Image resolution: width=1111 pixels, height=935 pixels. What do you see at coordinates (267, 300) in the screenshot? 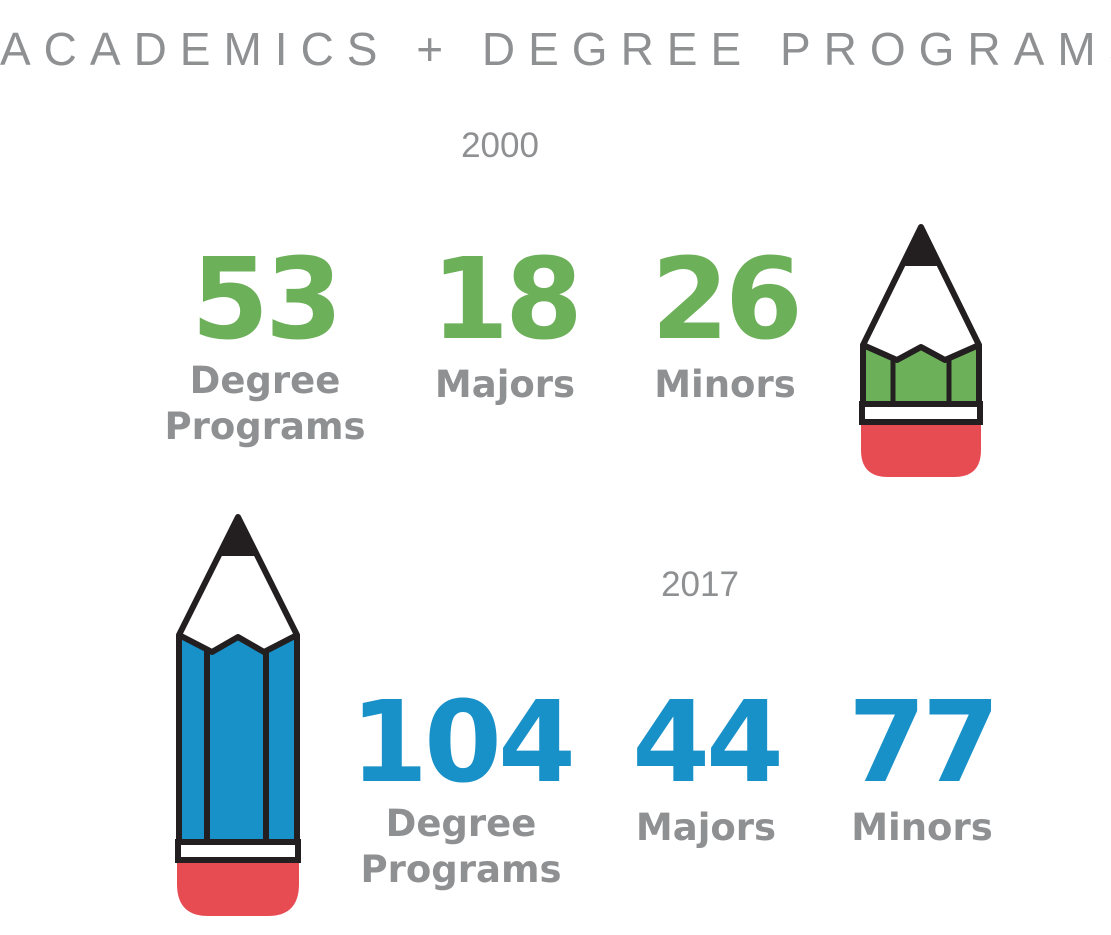
I see `stat-value: 53` at bounding box center [267, 300].